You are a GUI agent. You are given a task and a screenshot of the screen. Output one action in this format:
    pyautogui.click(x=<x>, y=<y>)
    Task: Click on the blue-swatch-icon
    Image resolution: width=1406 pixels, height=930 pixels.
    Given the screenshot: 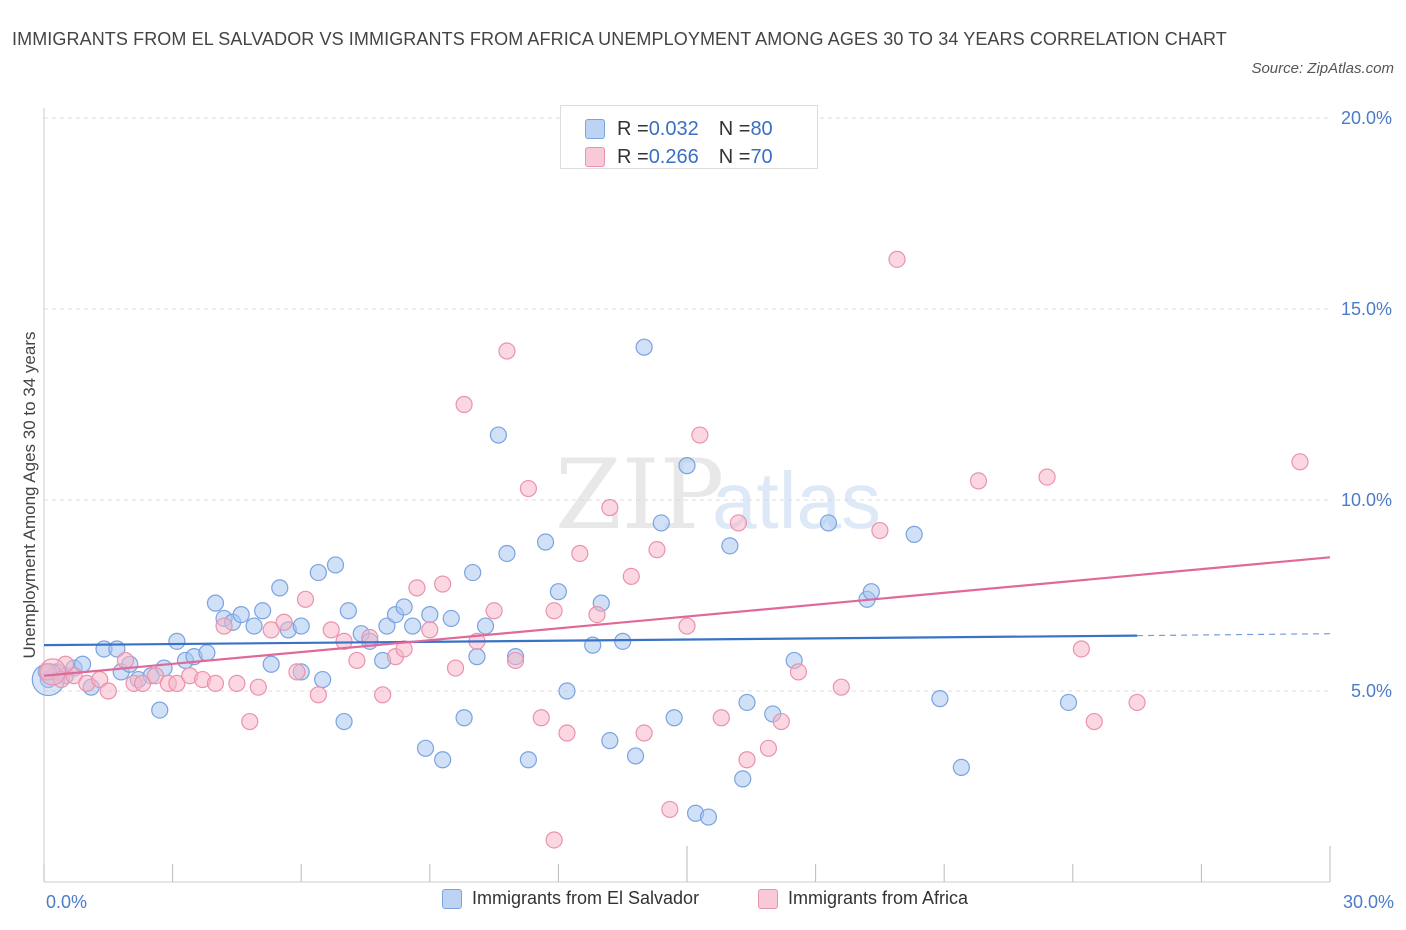 What is the action you would take?
    pyautogui.click(x=452, y=898)
    